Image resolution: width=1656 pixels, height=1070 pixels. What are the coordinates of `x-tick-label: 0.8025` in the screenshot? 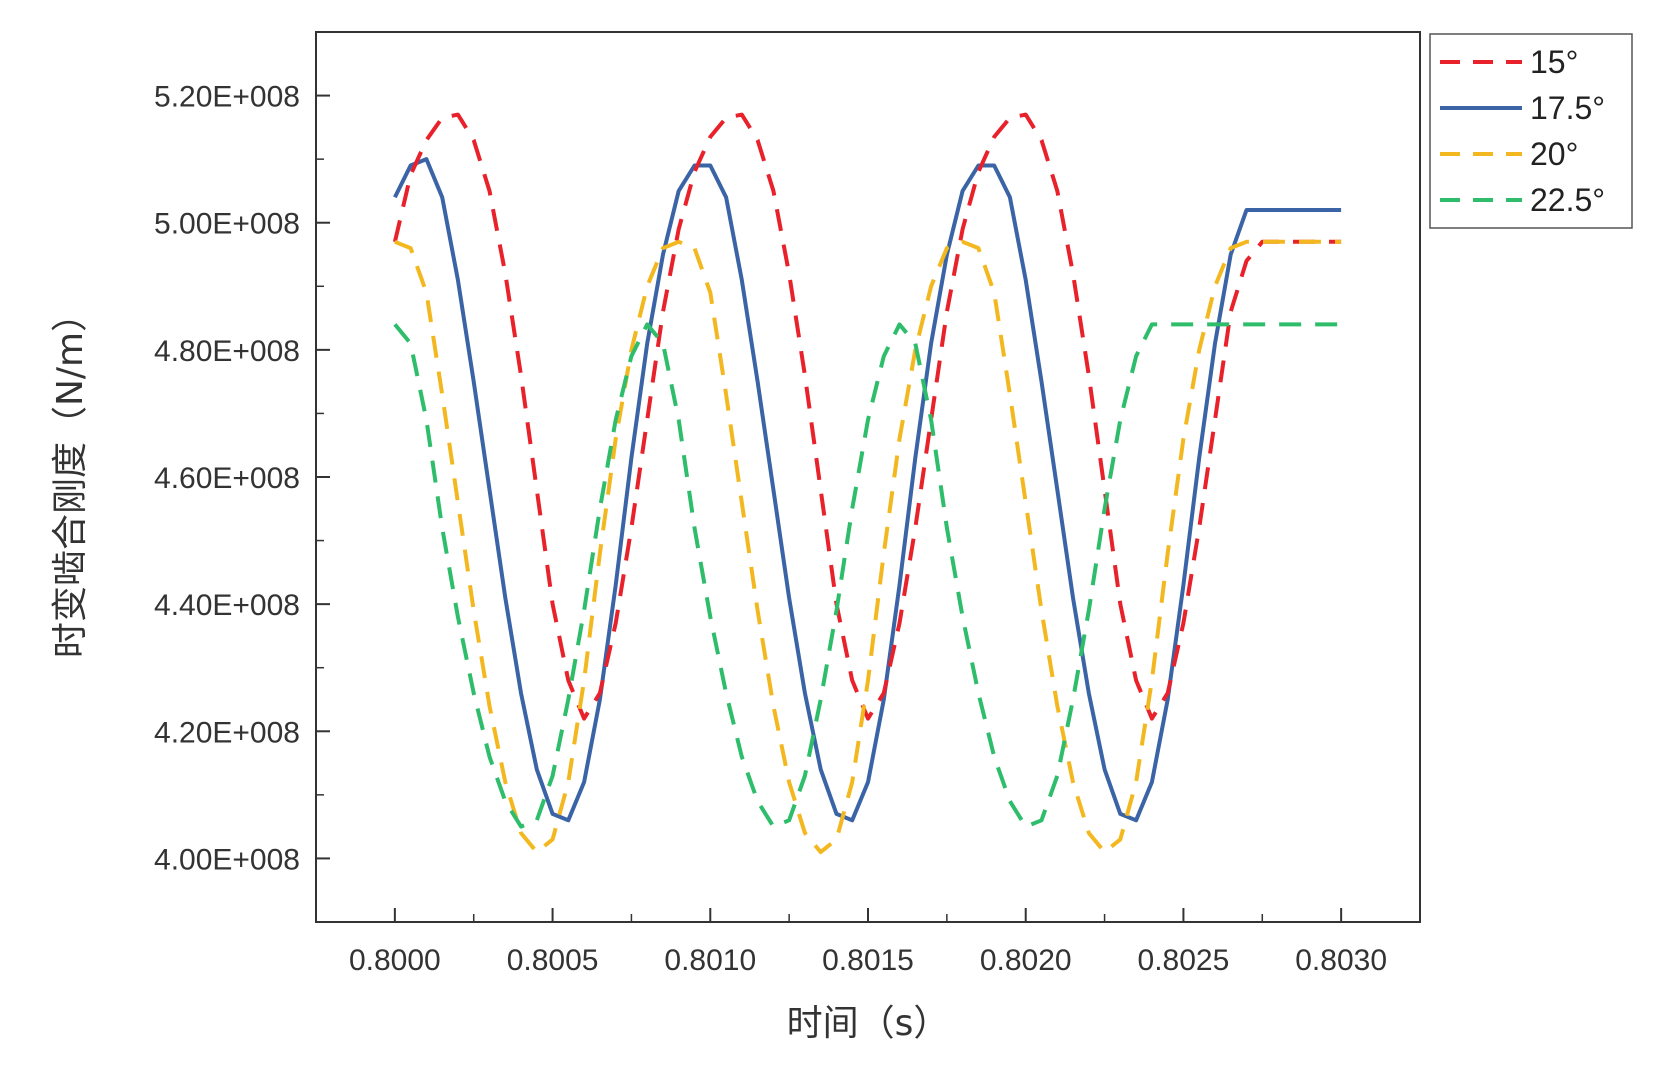 It's located at (1184, 960).